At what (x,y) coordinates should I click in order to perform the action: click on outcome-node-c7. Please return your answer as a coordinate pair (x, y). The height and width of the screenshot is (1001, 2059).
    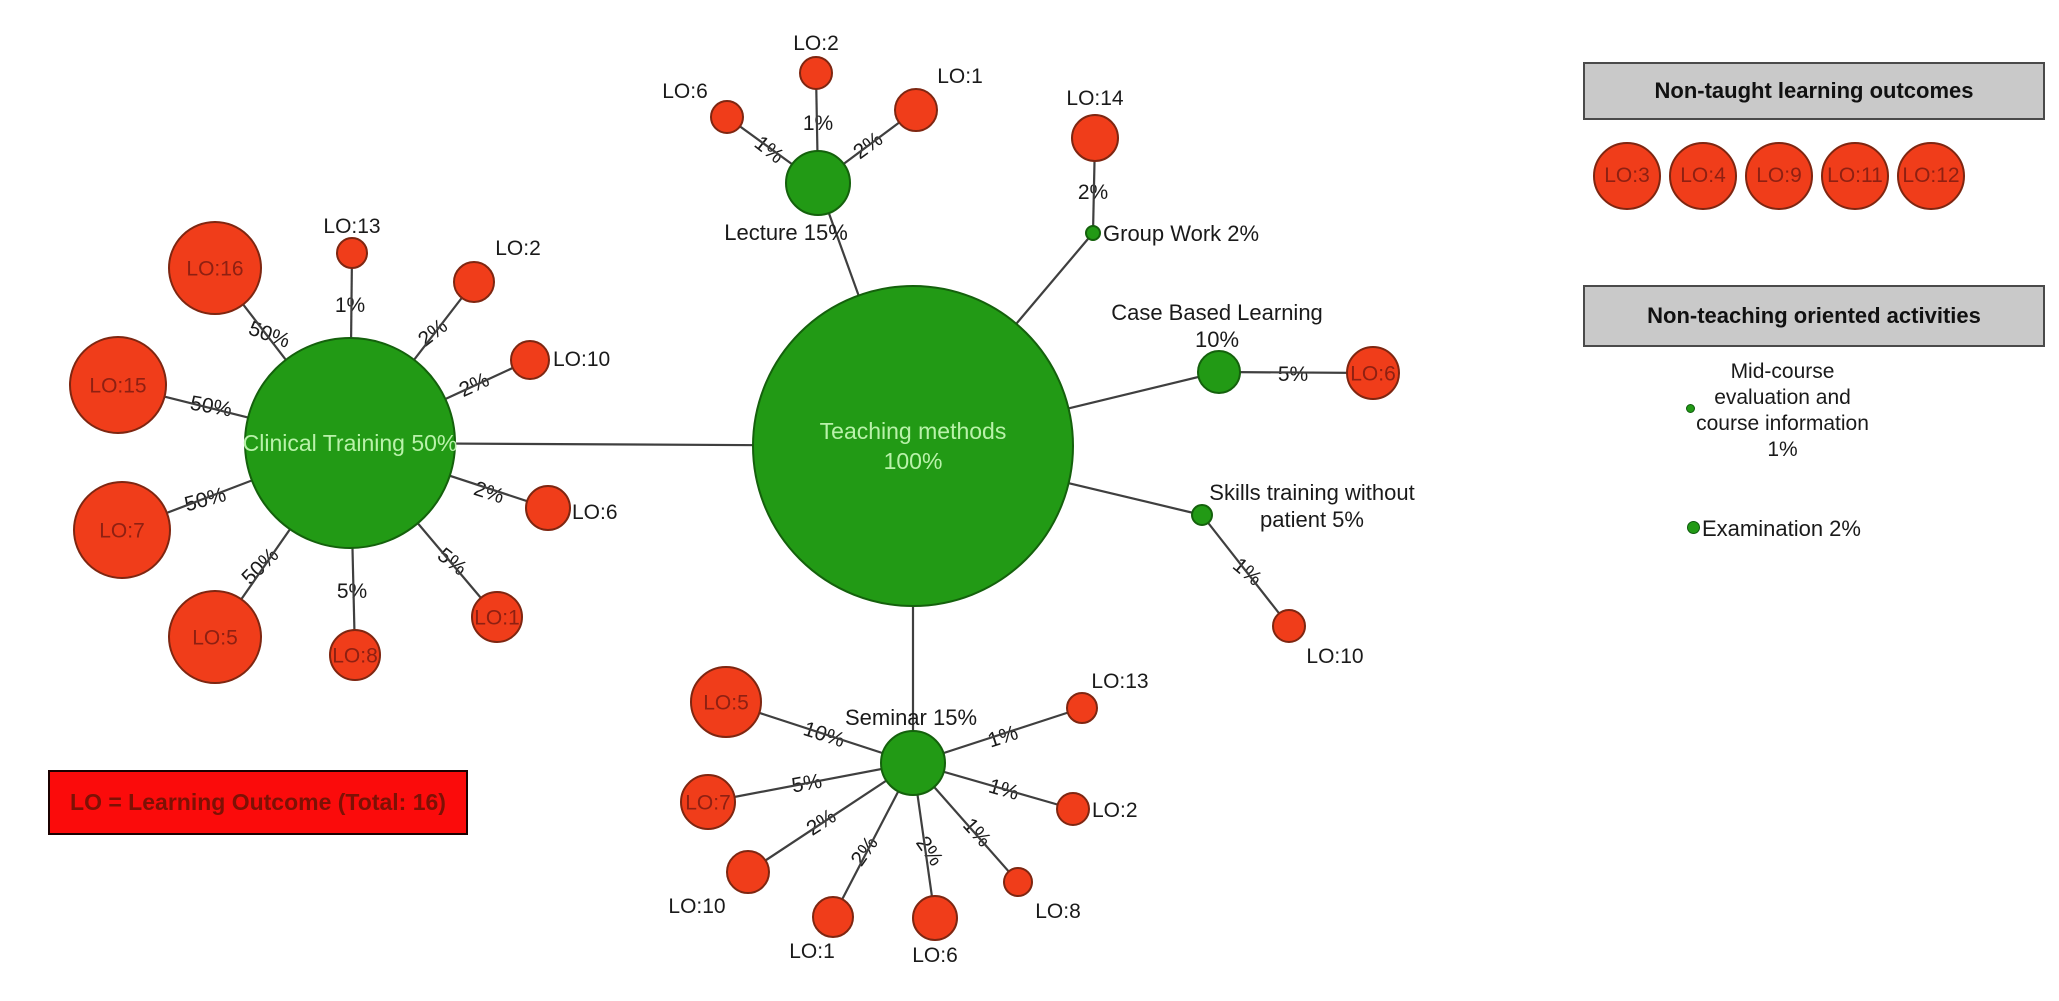
    Looking at the image, I should click on (122, 530).